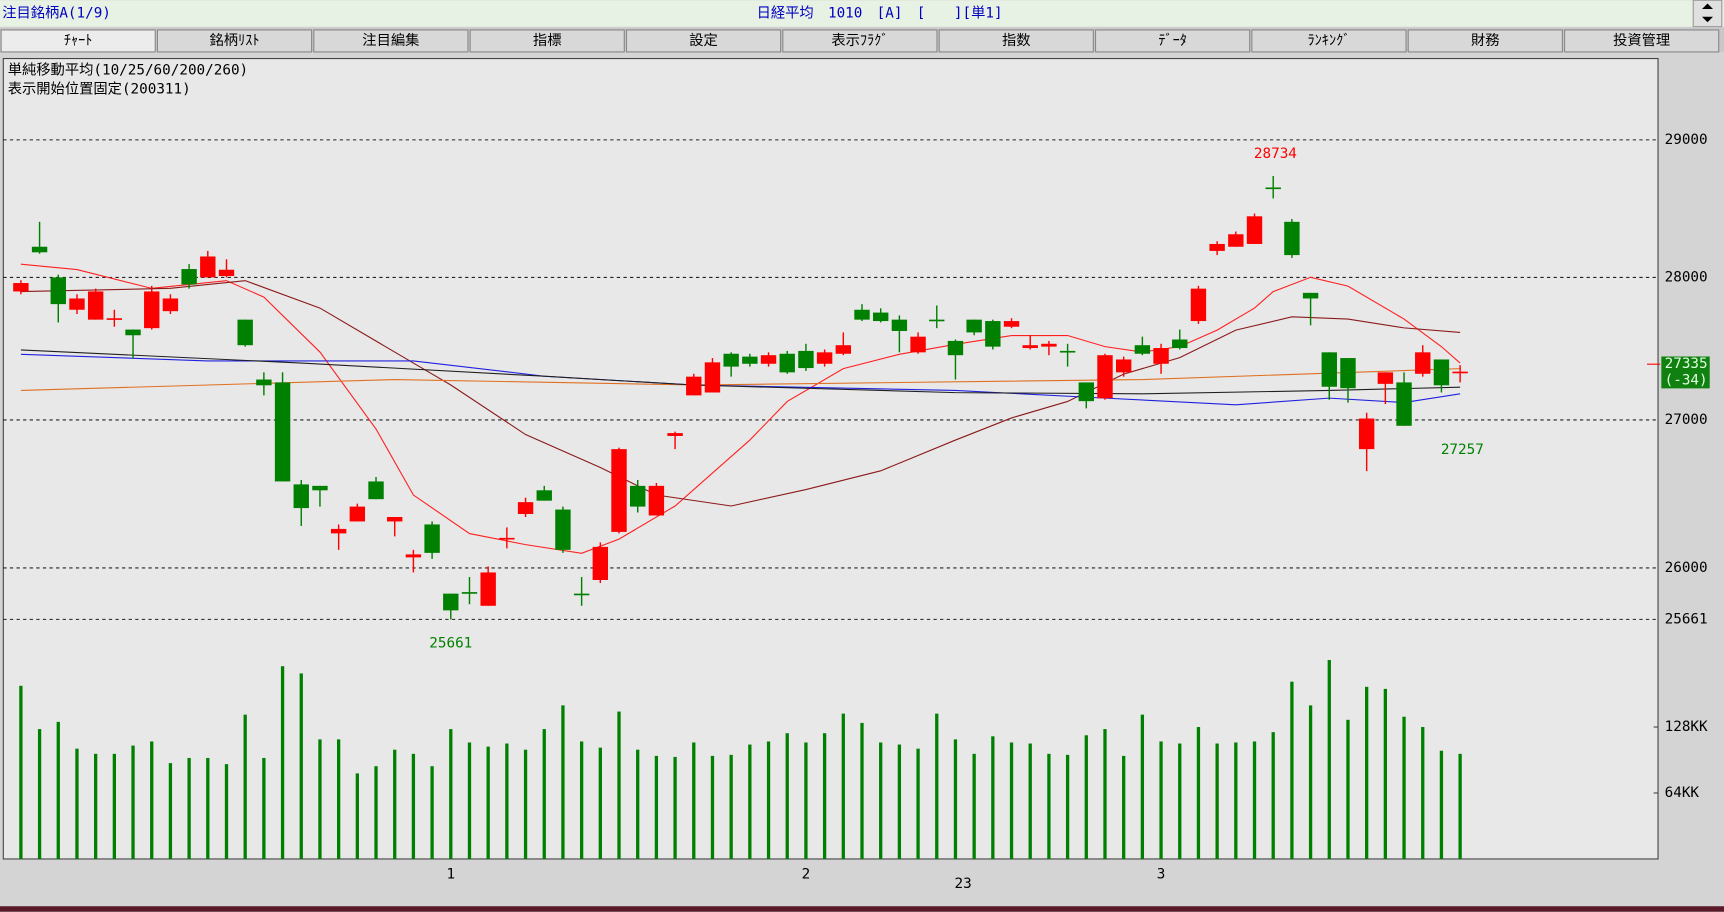  I want to click on chart-note: 表示開始位置固定(200311), so click(99, 88).